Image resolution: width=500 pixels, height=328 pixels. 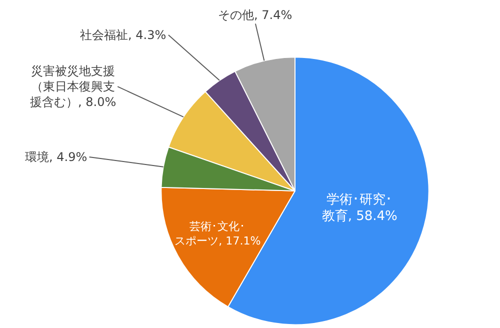 I want to click on slice-label: その他, 7.4%, so click(x=255, y=15).